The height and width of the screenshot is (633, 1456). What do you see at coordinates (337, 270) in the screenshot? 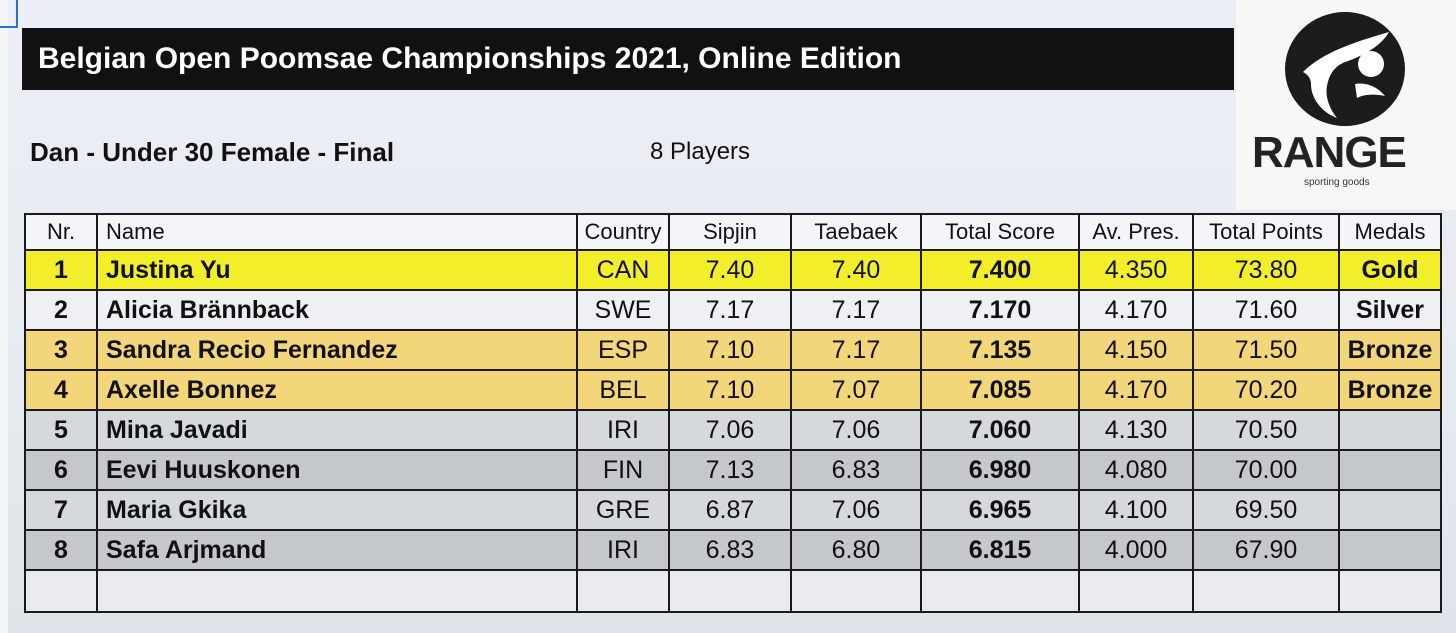
I see `cell-name: Justina Yu` at bounding box center [337, 270].